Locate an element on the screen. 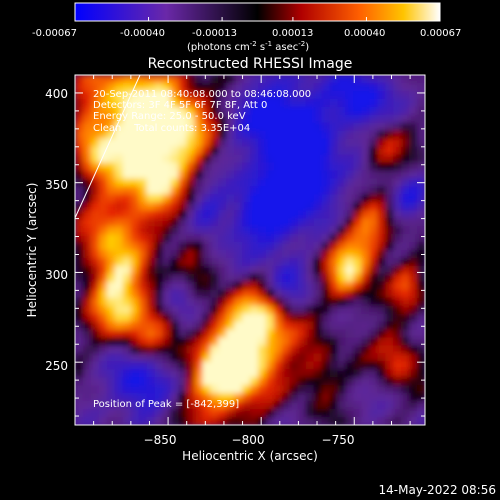 This screenshot has height=500, width=500. x-axis-label: Heliocentric X (arcsec) is located at coordinates (250, 456).